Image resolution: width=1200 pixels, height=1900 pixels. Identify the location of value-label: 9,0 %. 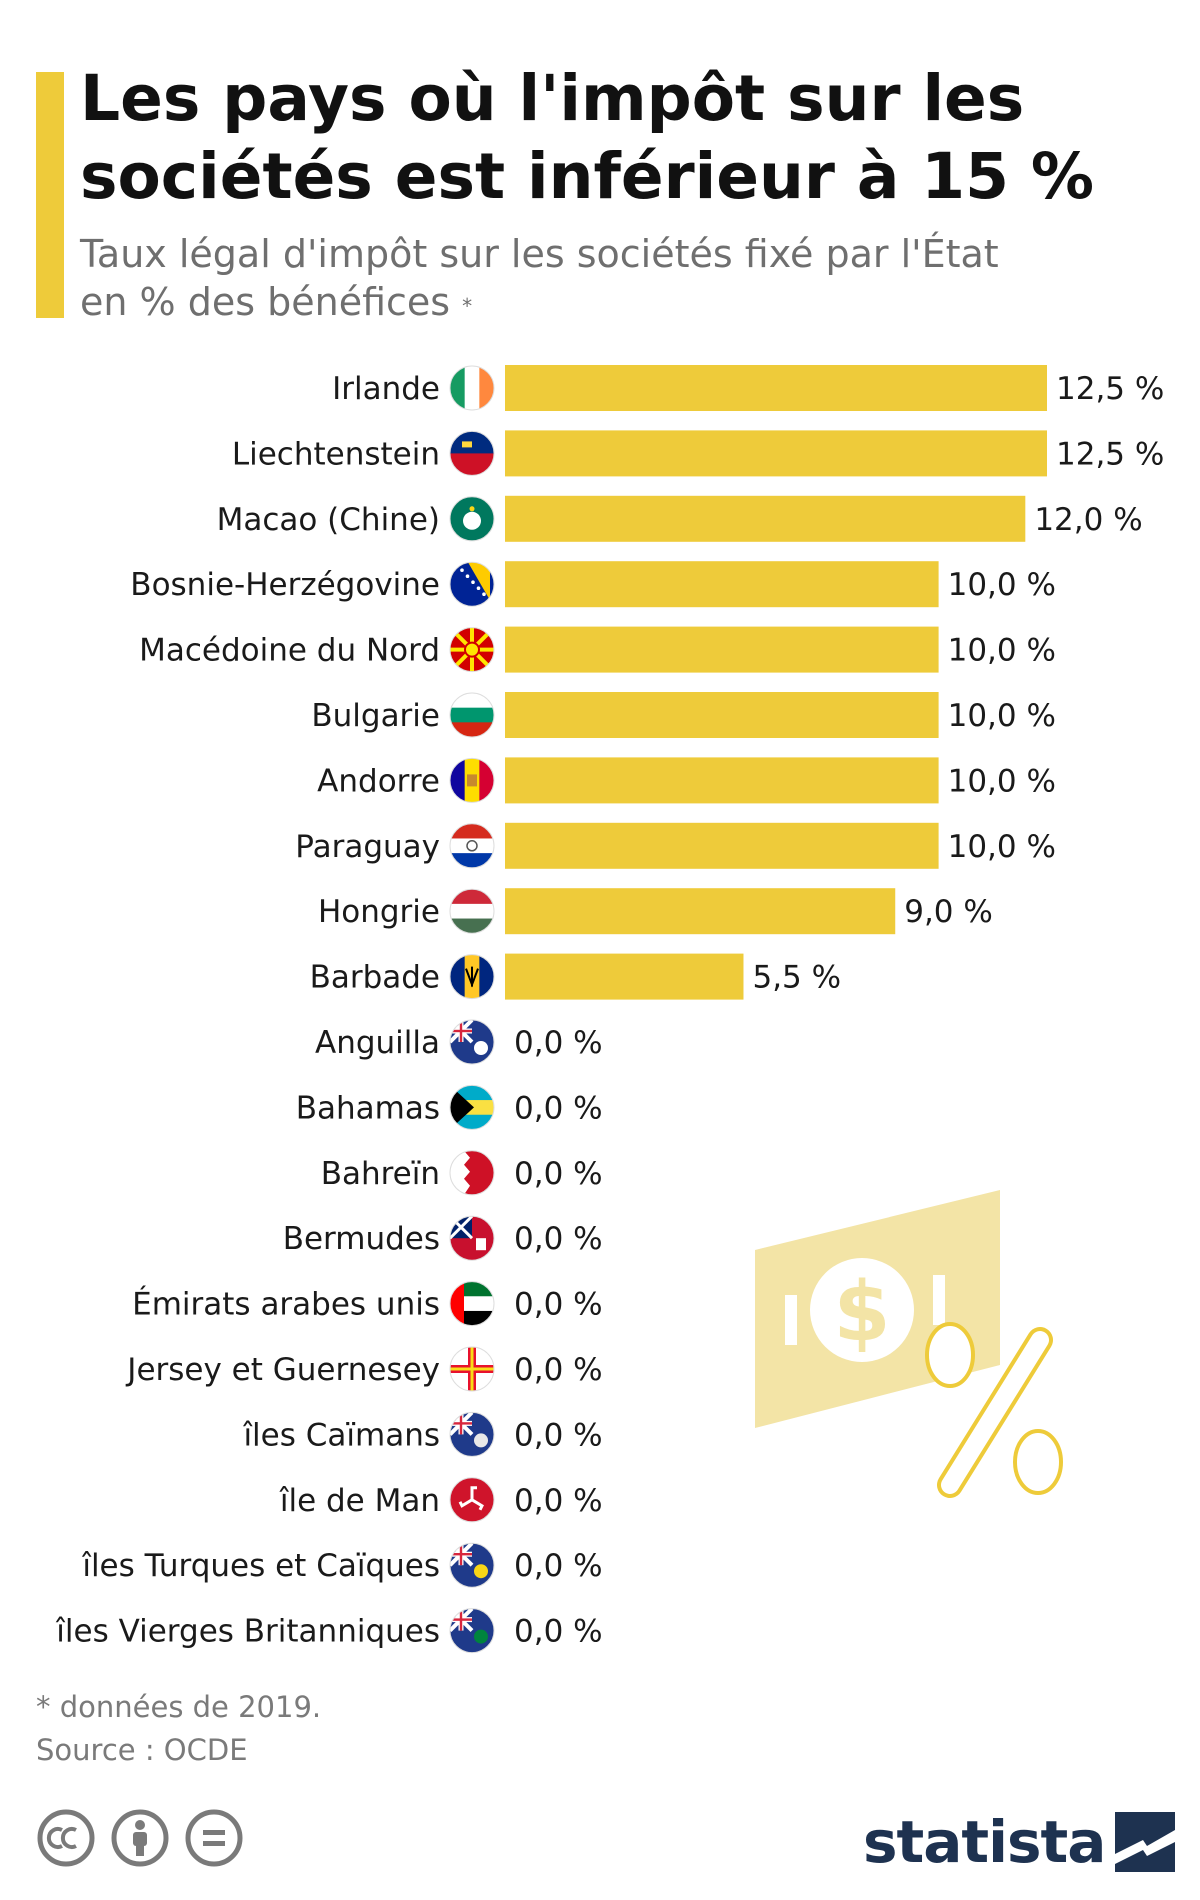
(948, 912).